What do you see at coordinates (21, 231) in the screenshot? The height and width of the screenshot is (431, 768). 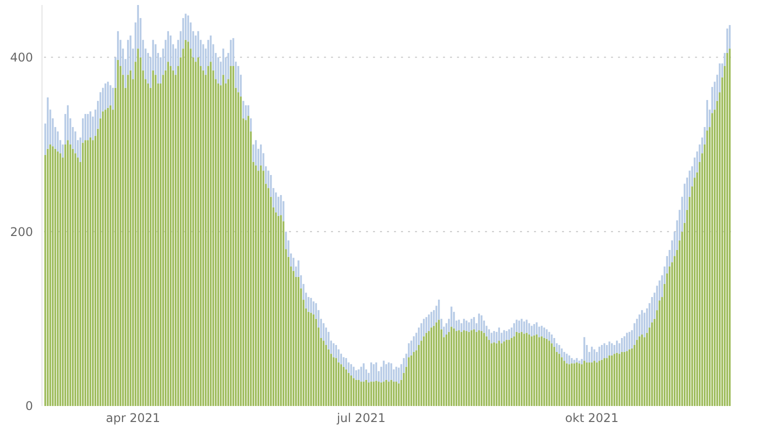 I see `y-tick-label: 200` at bounding box center [21, 231].